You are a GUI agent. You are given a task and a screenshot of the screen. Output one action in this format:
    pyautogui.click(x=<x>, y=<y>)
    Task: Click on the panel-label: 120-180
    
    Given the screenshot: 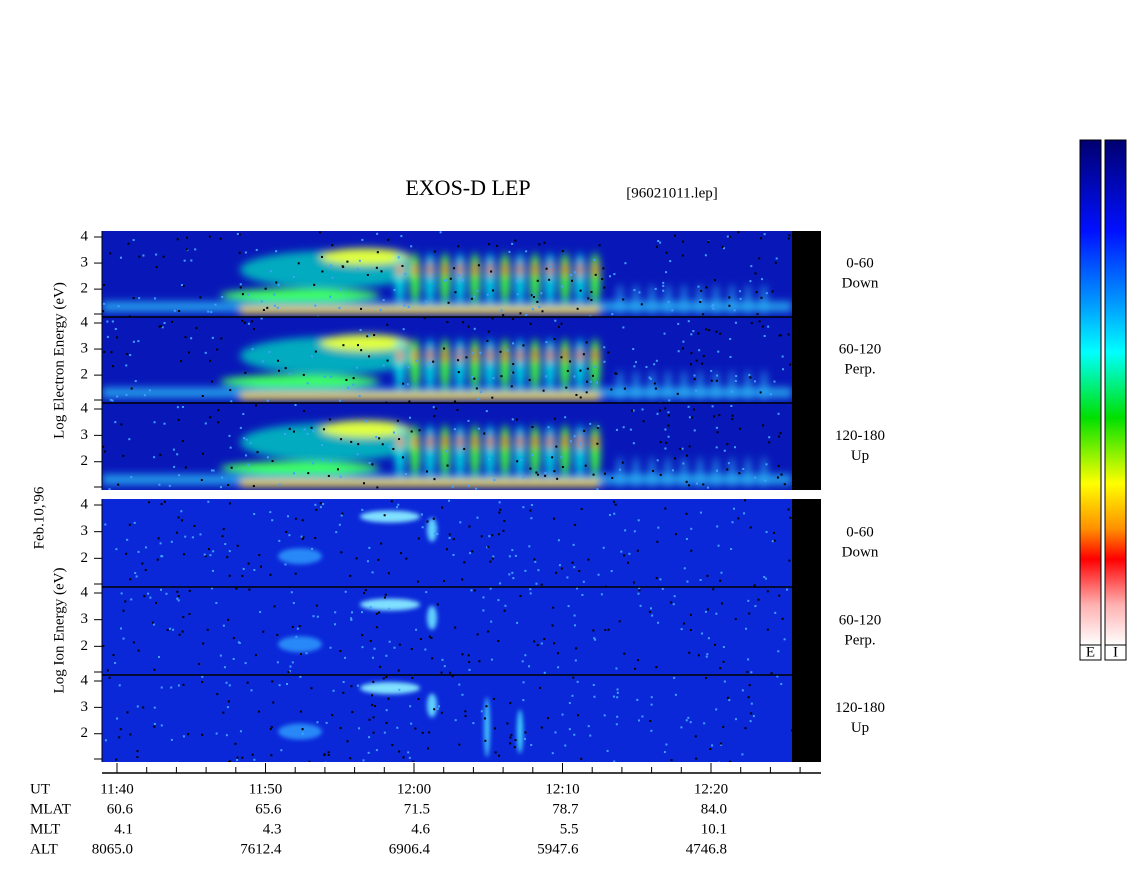 What is the action you would take?
    pyautogui.click(x=860, y=708)
    